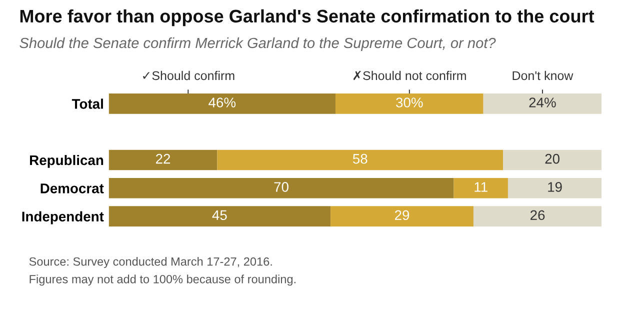 This screenshot has height=320, width=640. Describe the element at coordinates (543, 75) in the screenshot. I see `series-label: Don't know` at that location.